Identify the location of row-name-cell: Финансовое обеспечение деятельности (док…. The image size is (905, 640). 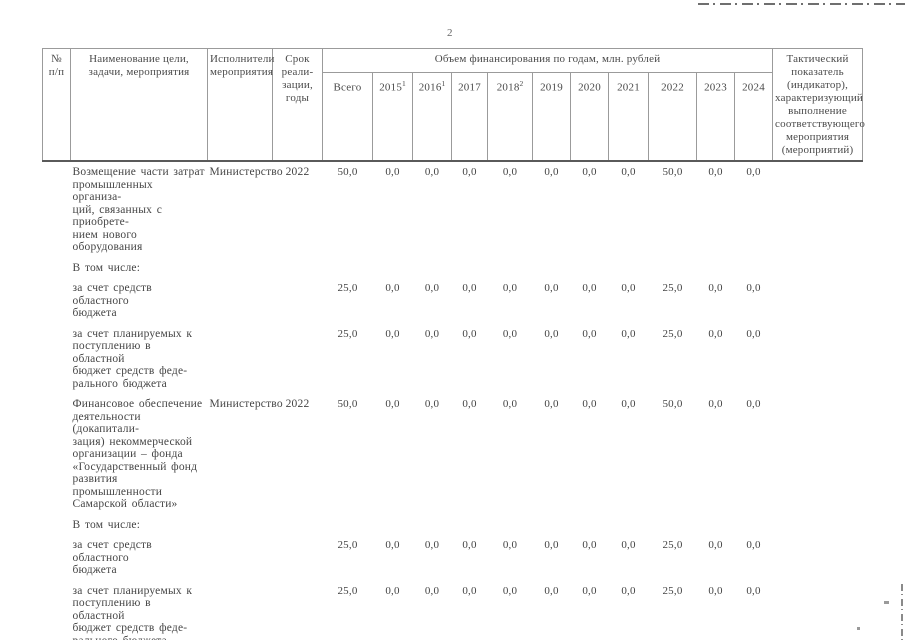
(137, 454).